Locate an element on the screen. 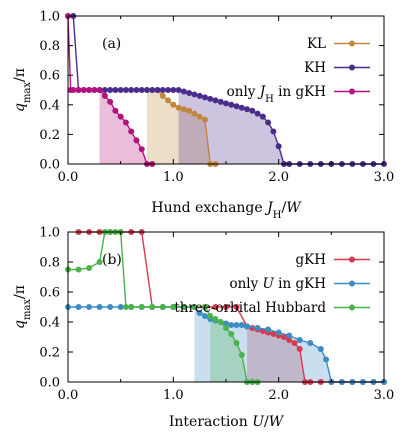 The width and height of the screenshot is (415, 435). x-axis-label-var: J is located at coordinates (269, 208).